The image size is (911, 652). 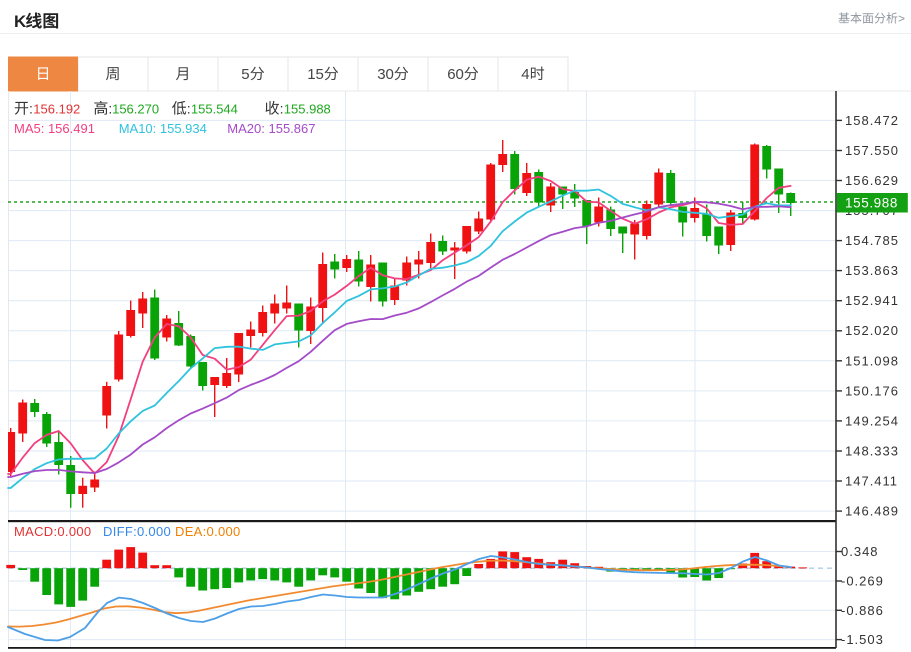 What do you see at coordinates (451, 74) in the screenshot?
I see `svg-text: 6` at bounding box center [451, 74].